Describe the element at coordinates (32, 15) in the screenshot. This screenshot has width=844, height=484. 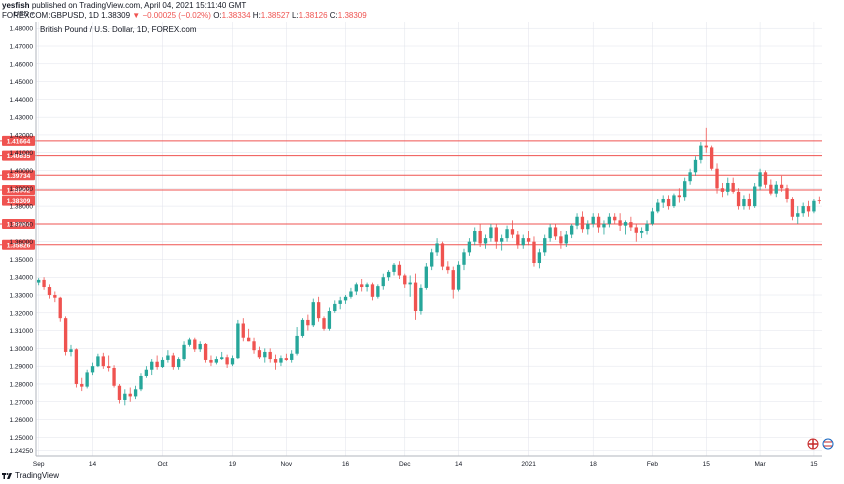
I see `chevron-down-icon: ▾` at that location.